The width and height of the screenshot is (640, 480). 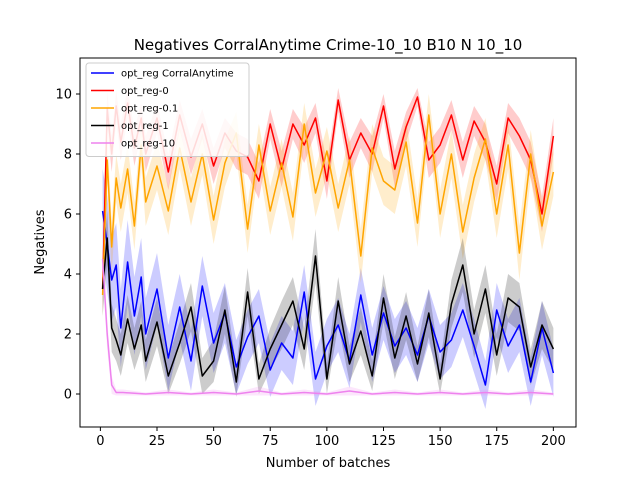 What do you see at coordinates (68, 215) in the screenshot?
I see `y-tick-label: 6` at bounding box center [68, 215].